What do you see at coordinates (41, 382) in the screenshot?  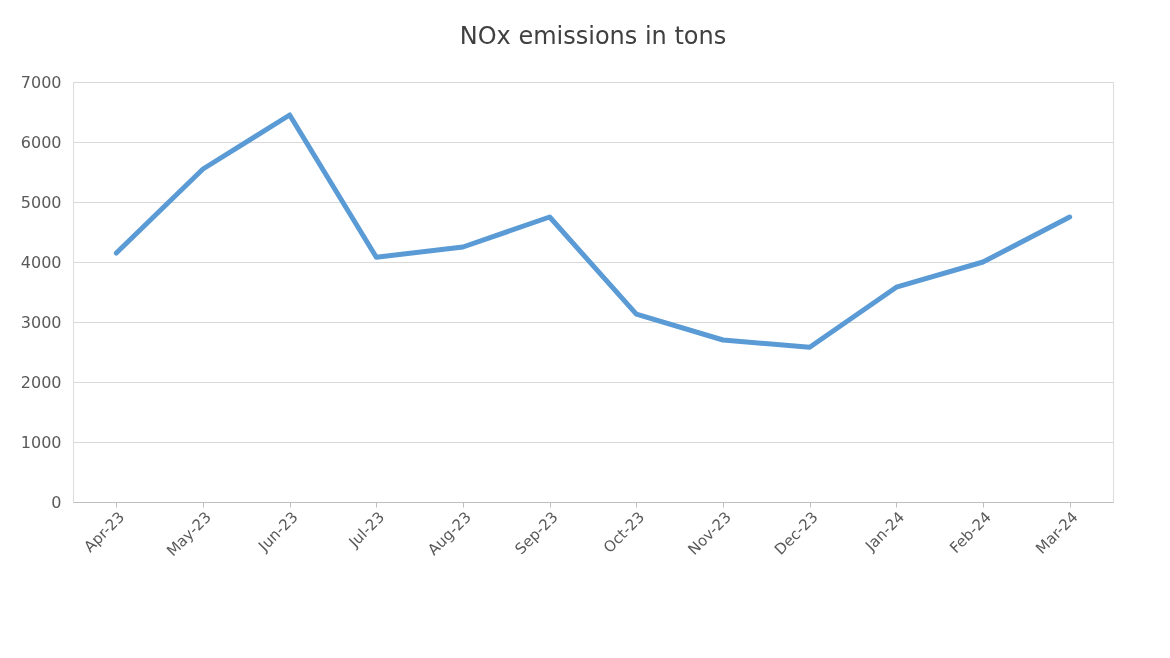 I see `y-tick-label: 2000` at bounding box center [41, 382].